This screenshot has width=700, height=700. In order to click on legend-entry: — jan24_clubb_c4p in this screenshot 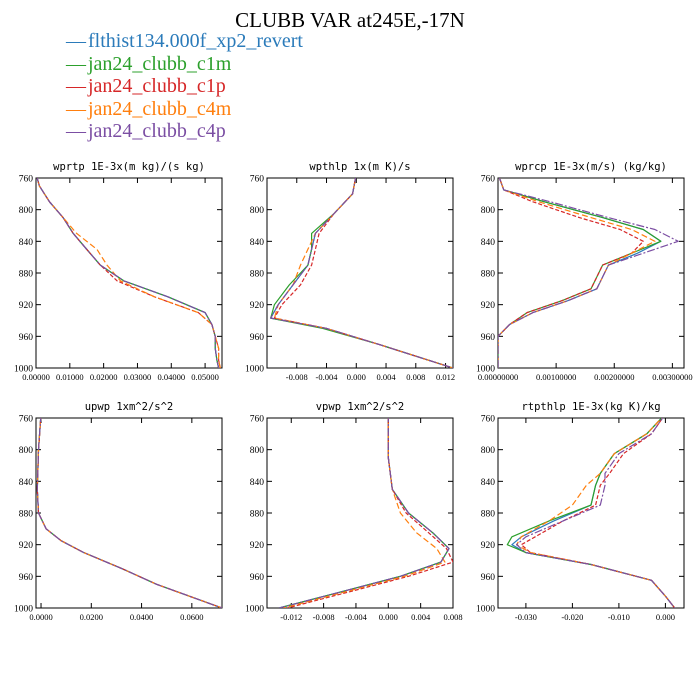, I will do `click(184, 131)`.